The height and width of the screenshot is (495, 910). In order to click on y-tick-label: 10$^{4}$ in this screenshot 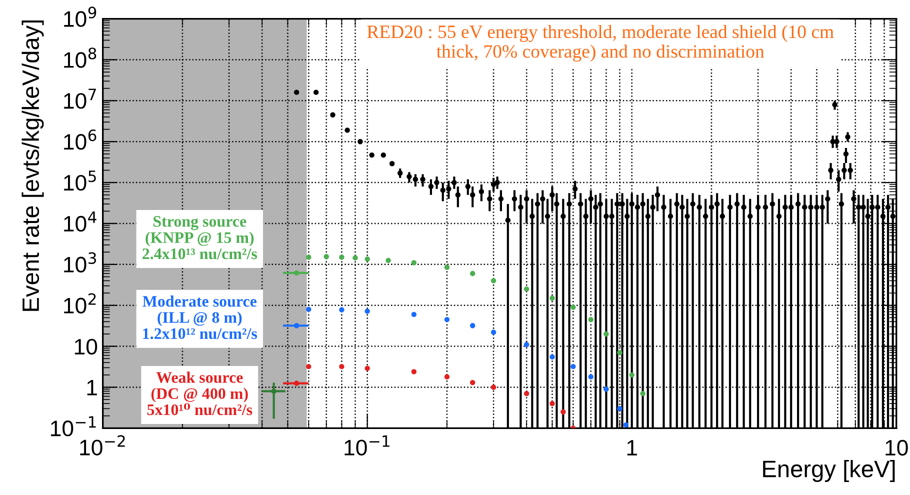, I will do `click(80, 222)`.